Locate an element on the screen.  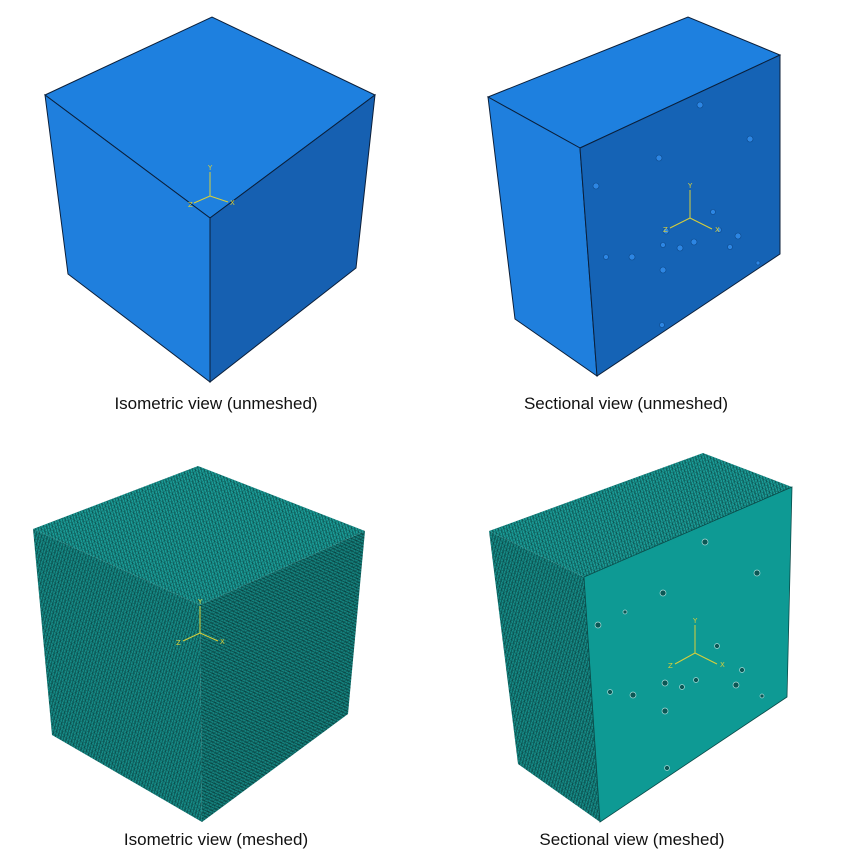
cube-sectional-unmeshed: Y X Z is located at coordinates (634, 197).